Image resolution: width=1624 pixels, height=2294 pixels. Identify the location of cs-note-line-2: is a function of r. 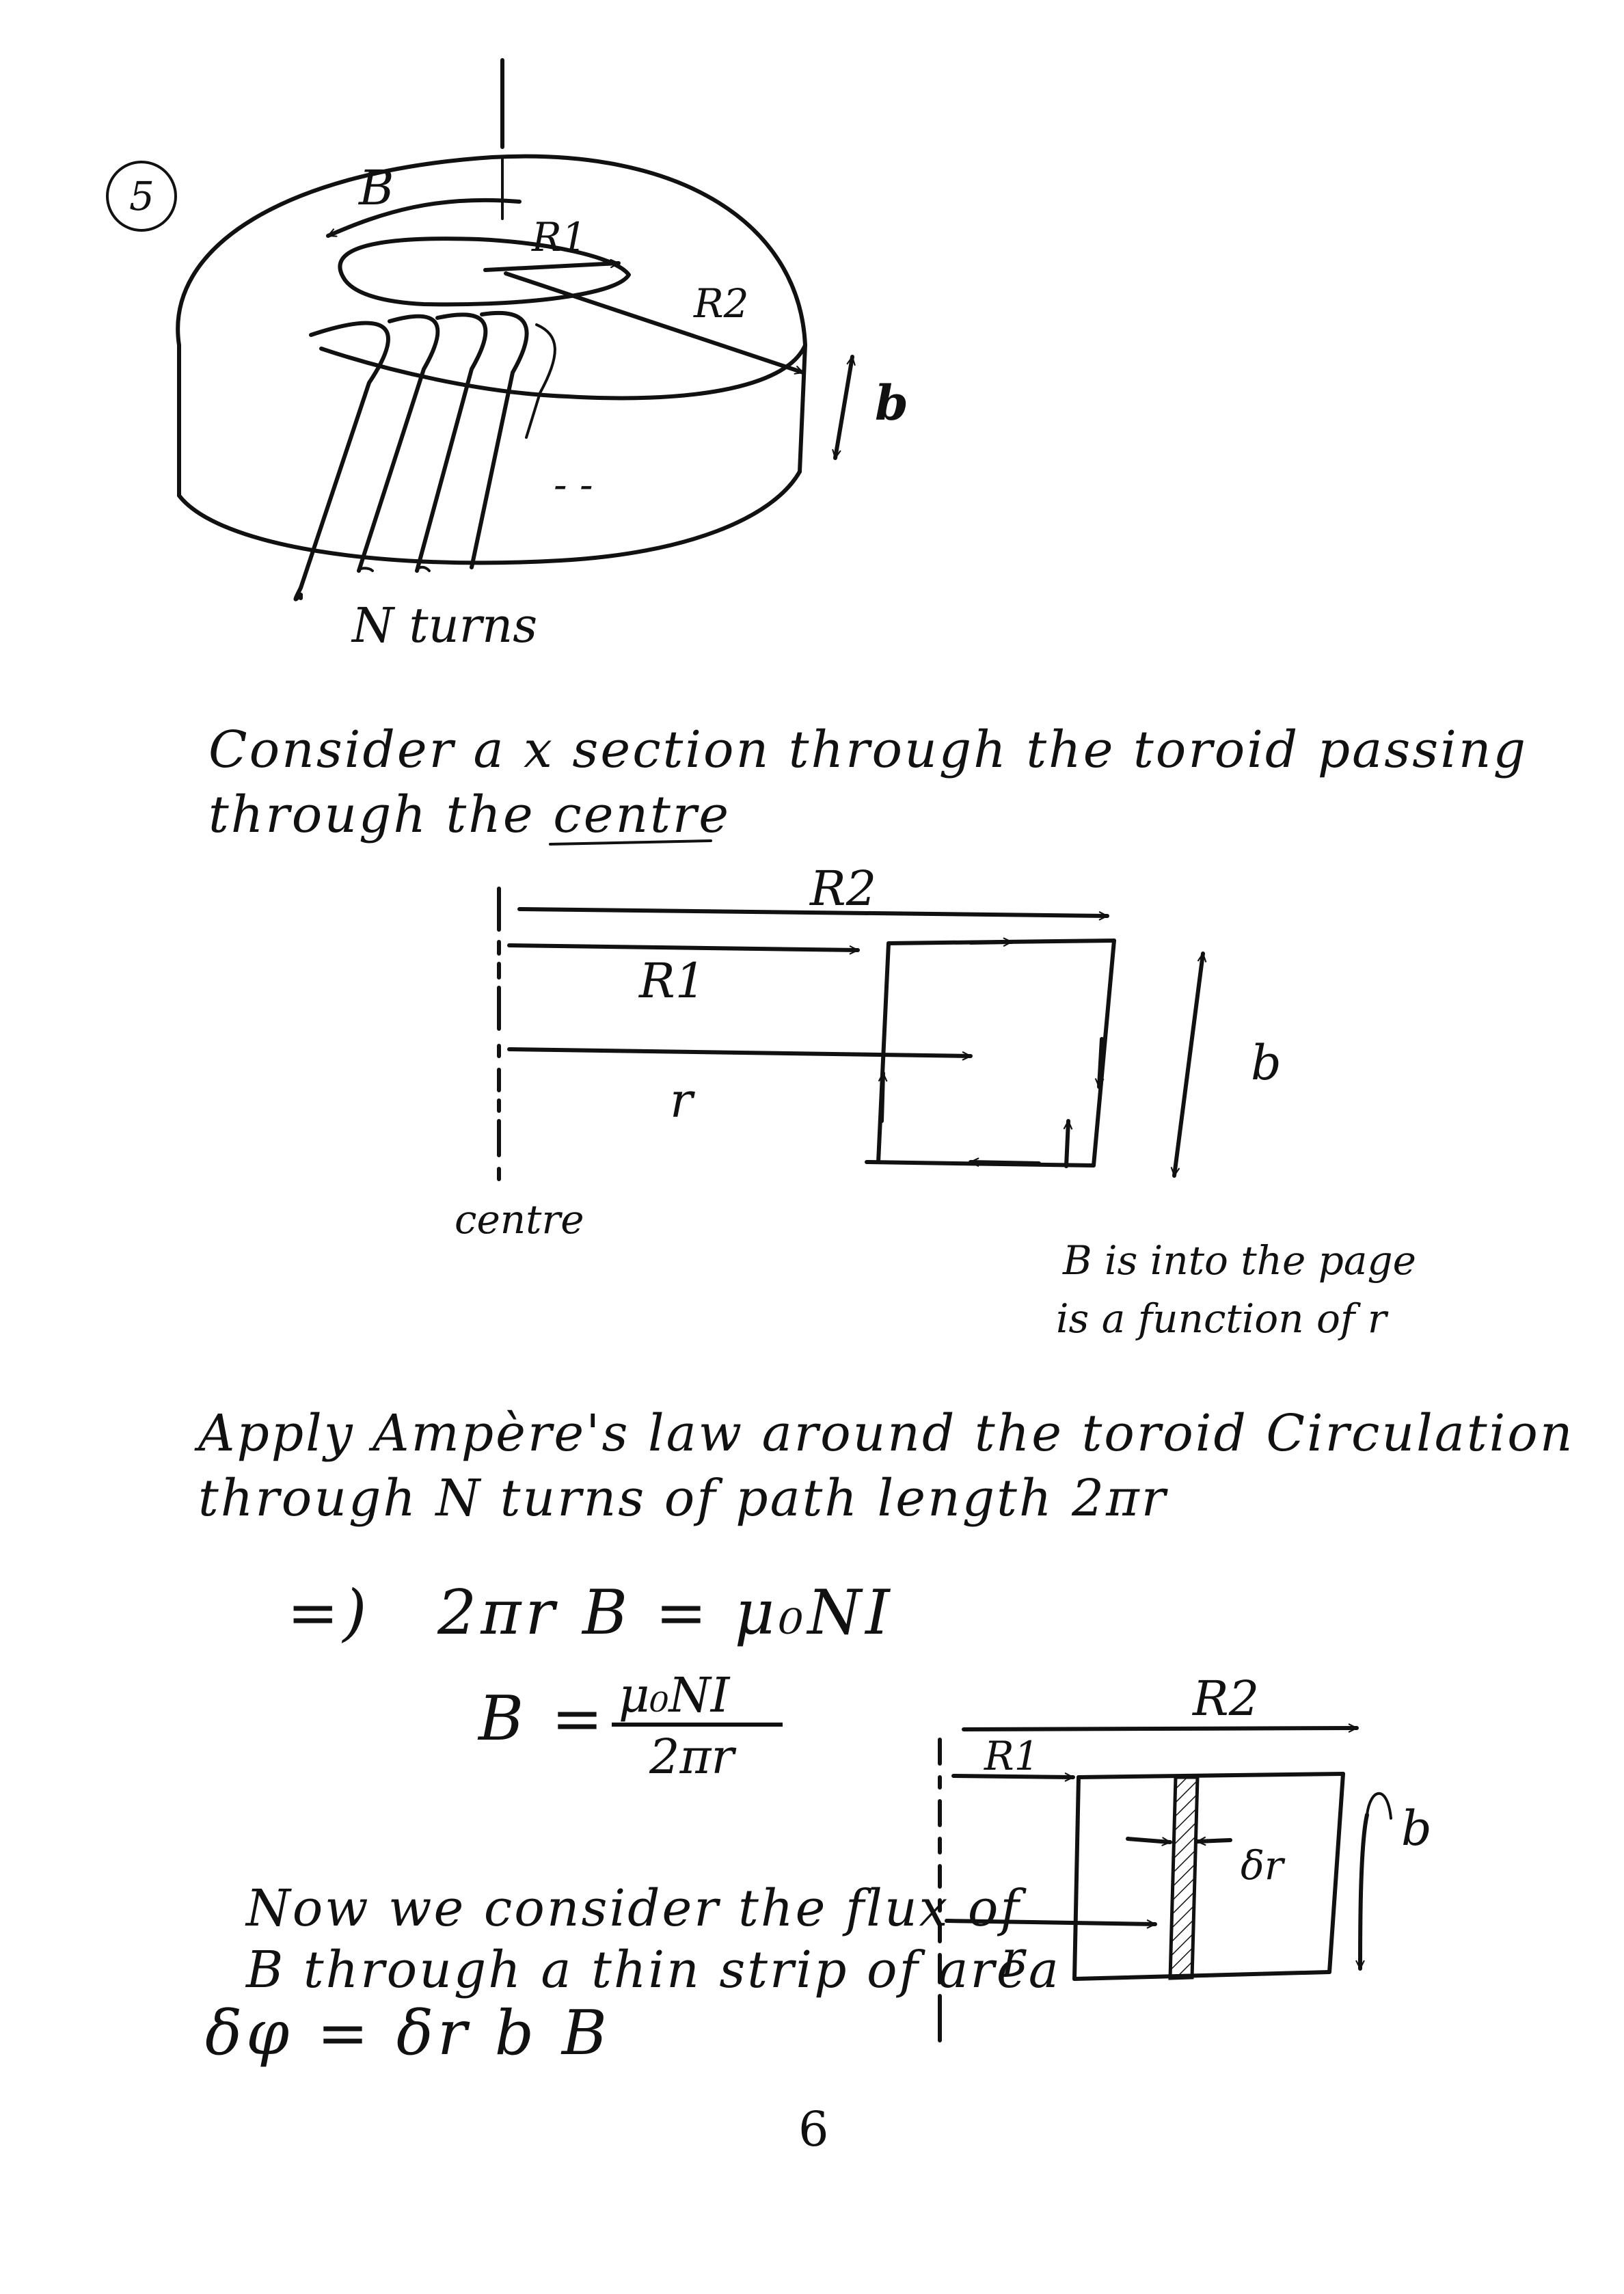
(1221, 1318).